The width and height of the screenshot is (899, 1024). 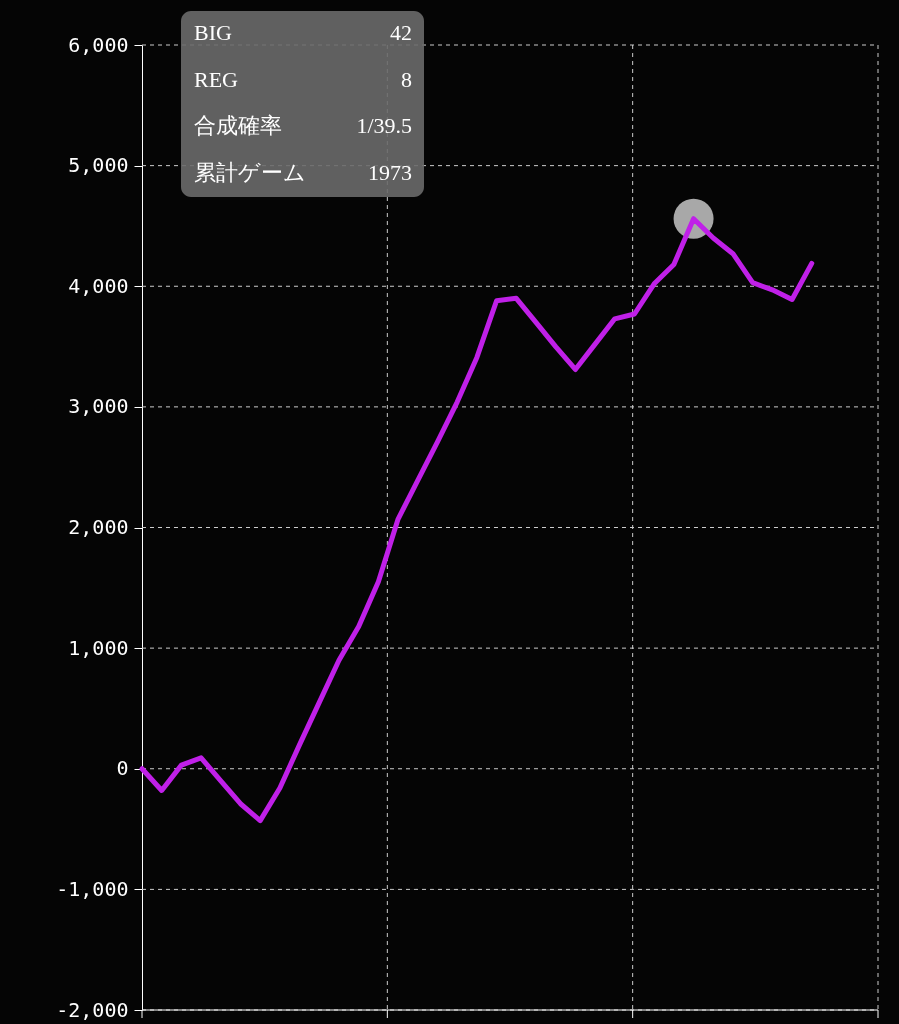 I want to click on annotation: 合成確率, so click(x=238, y=125).